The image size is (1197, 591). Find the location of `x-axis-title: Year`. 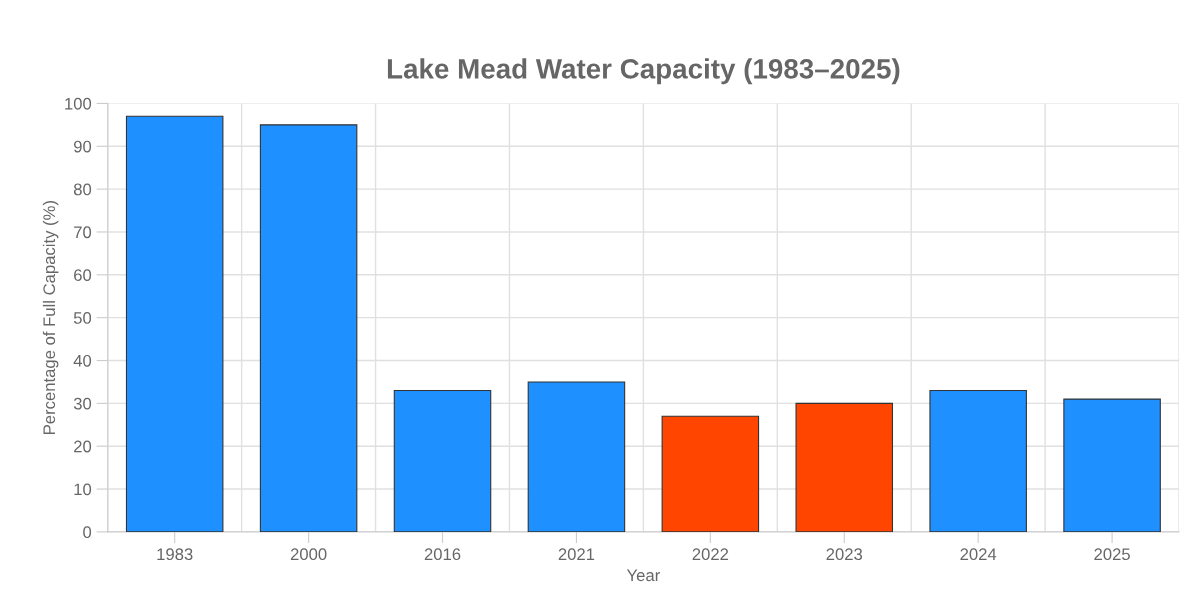

x-axis-title: Year is located at coordinates (643, 575).